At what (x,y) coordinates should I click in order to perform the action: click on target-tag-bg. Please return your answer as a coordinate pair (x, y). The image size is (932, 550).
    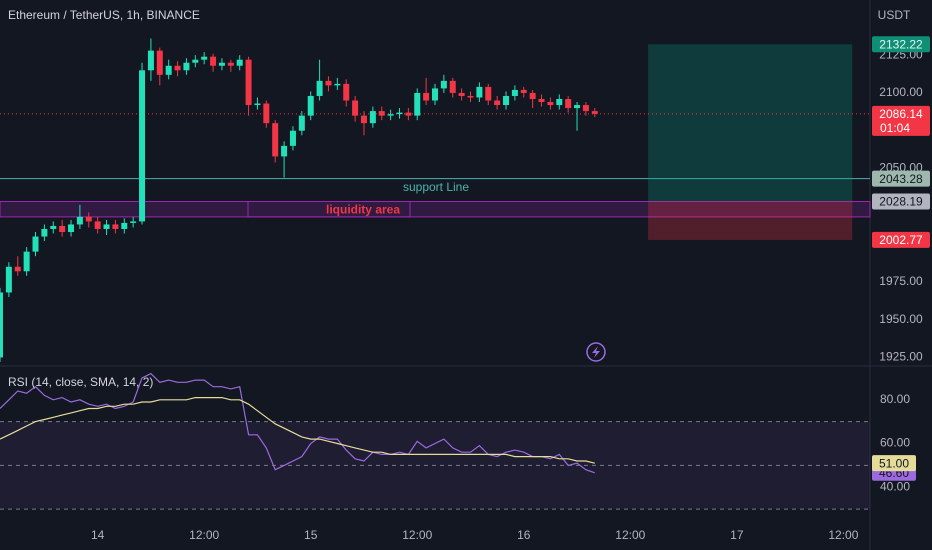
    Looking at the image, I should click on (901, 44).